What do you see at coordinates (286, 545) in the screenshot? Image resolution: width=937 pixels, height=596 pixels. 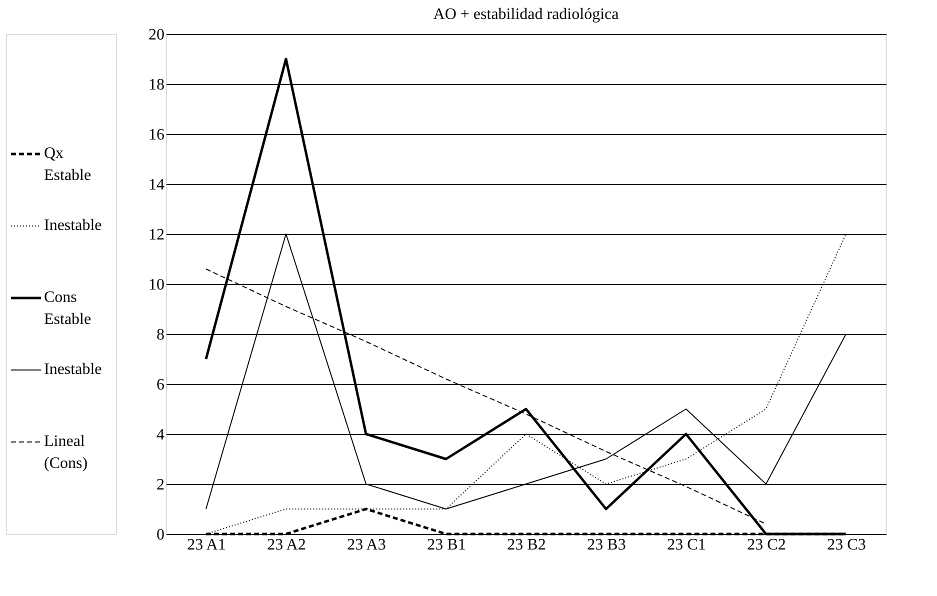 I see `x-tick-label: 23 A2` at bounding box center [286, 545].